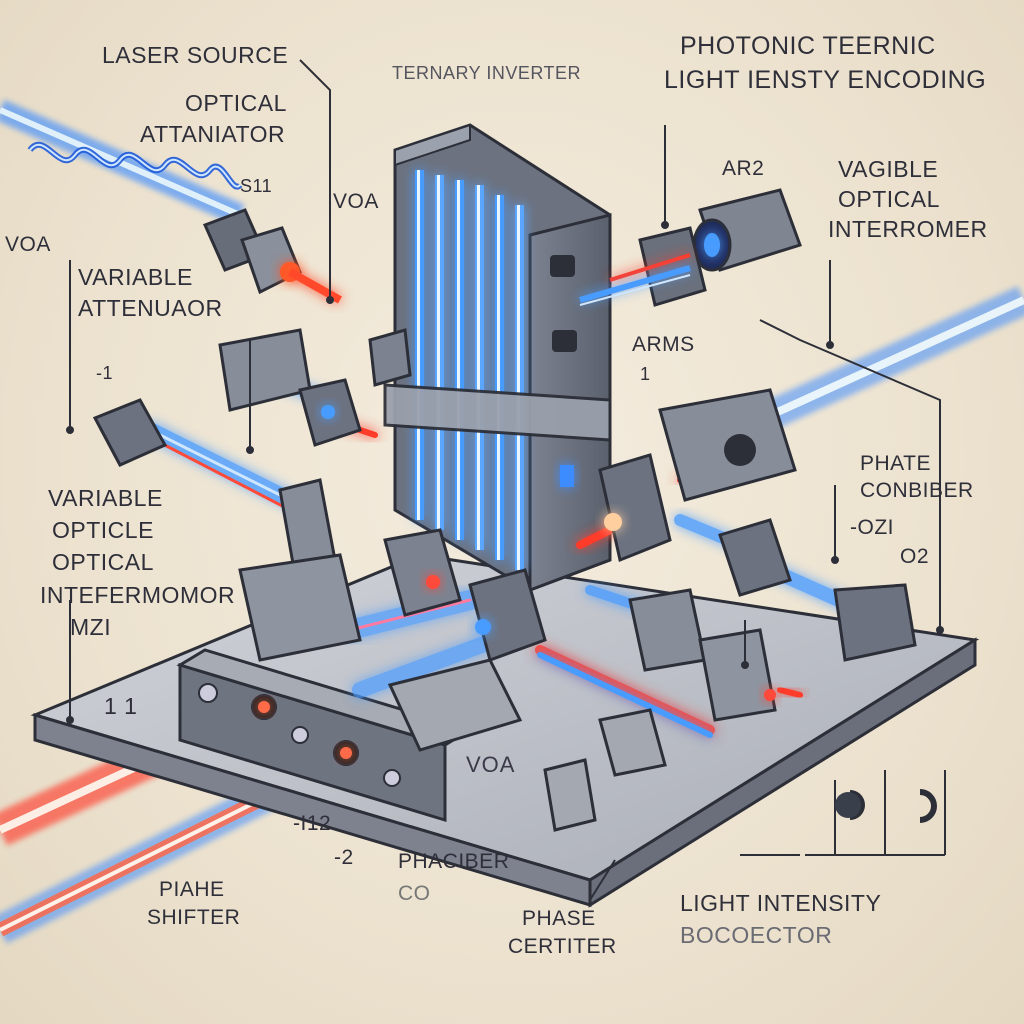  I want to click on label-phase-combiner-line-1: PHATE, so click(895, 463).